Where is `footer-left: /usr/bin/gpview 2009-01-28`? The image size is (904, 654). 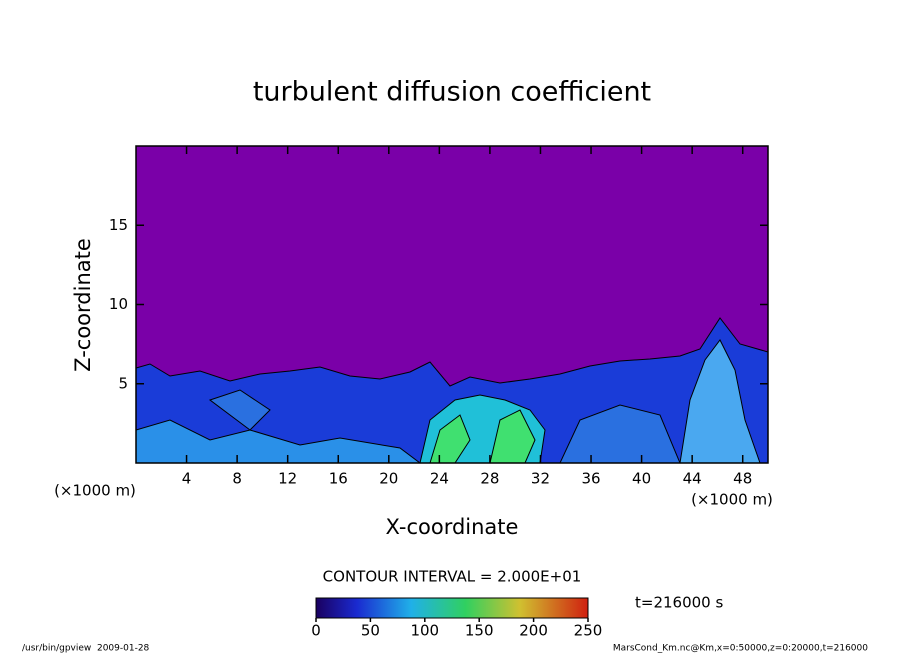
footer-left: /usr/bin/gpview 2009-01-28 is located at coordinates (86, 649).